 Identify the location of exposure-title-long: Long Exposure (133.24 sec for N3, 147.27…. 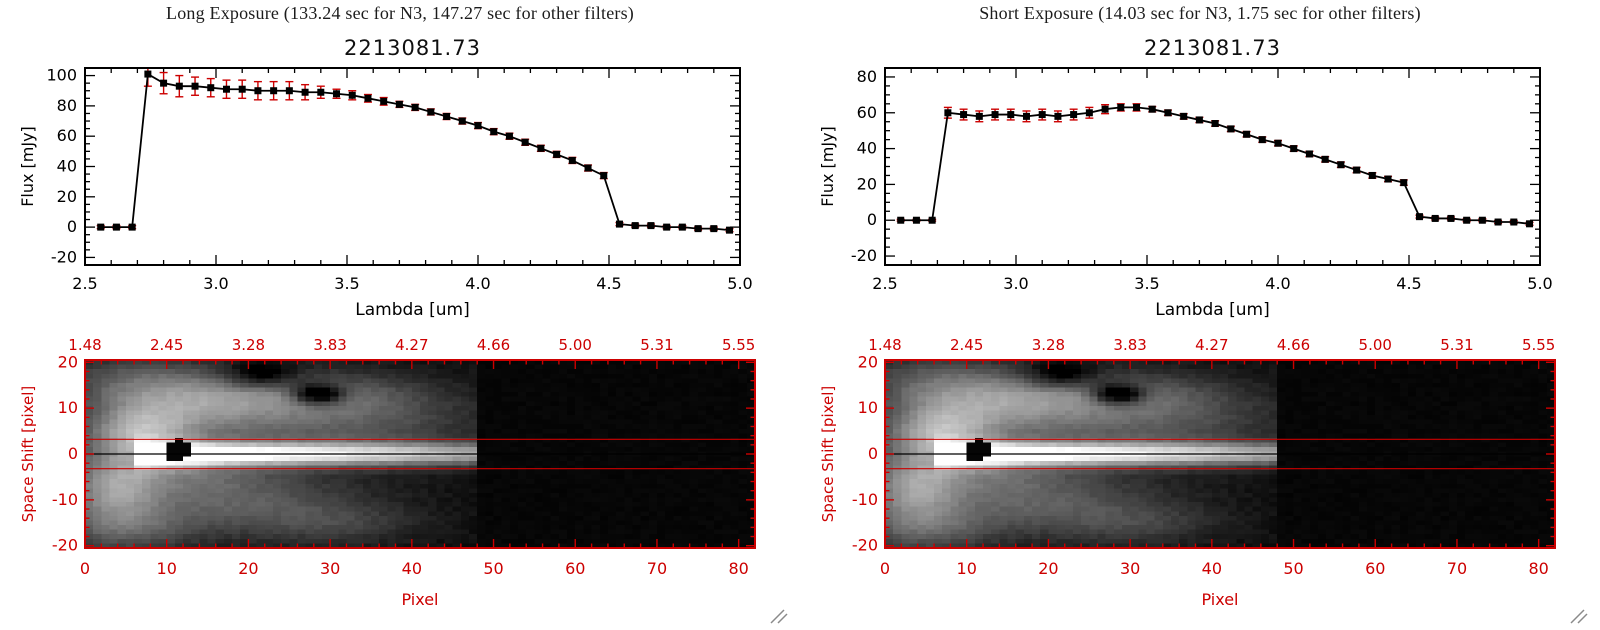
(400, 13).